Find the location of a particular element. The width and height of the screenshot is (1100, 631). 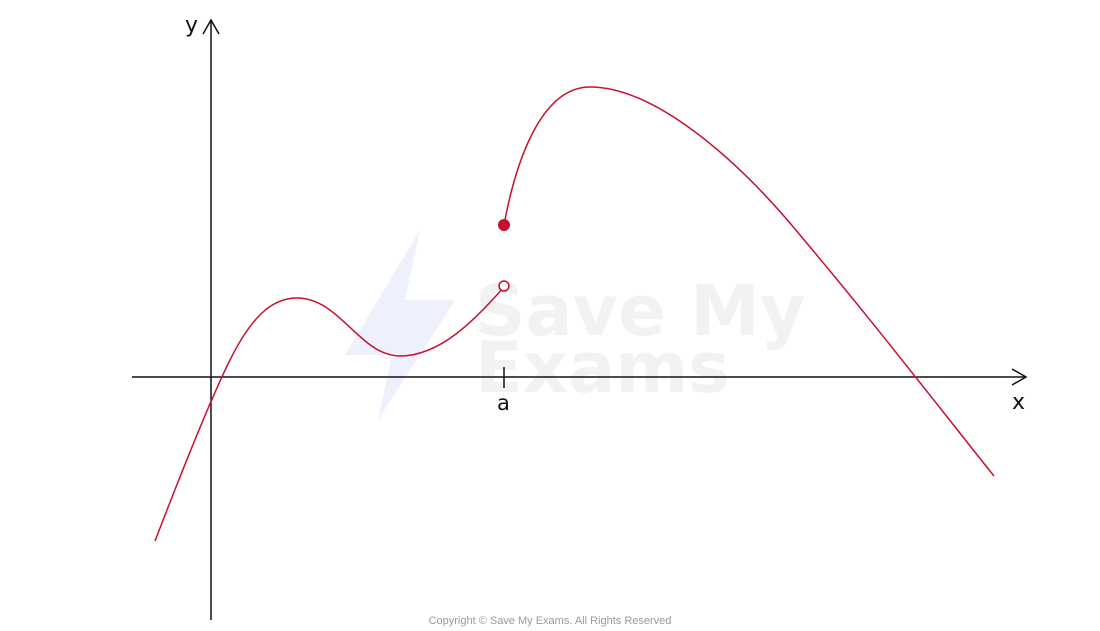

tick-label-a: a is located at coordinates (503, 403).